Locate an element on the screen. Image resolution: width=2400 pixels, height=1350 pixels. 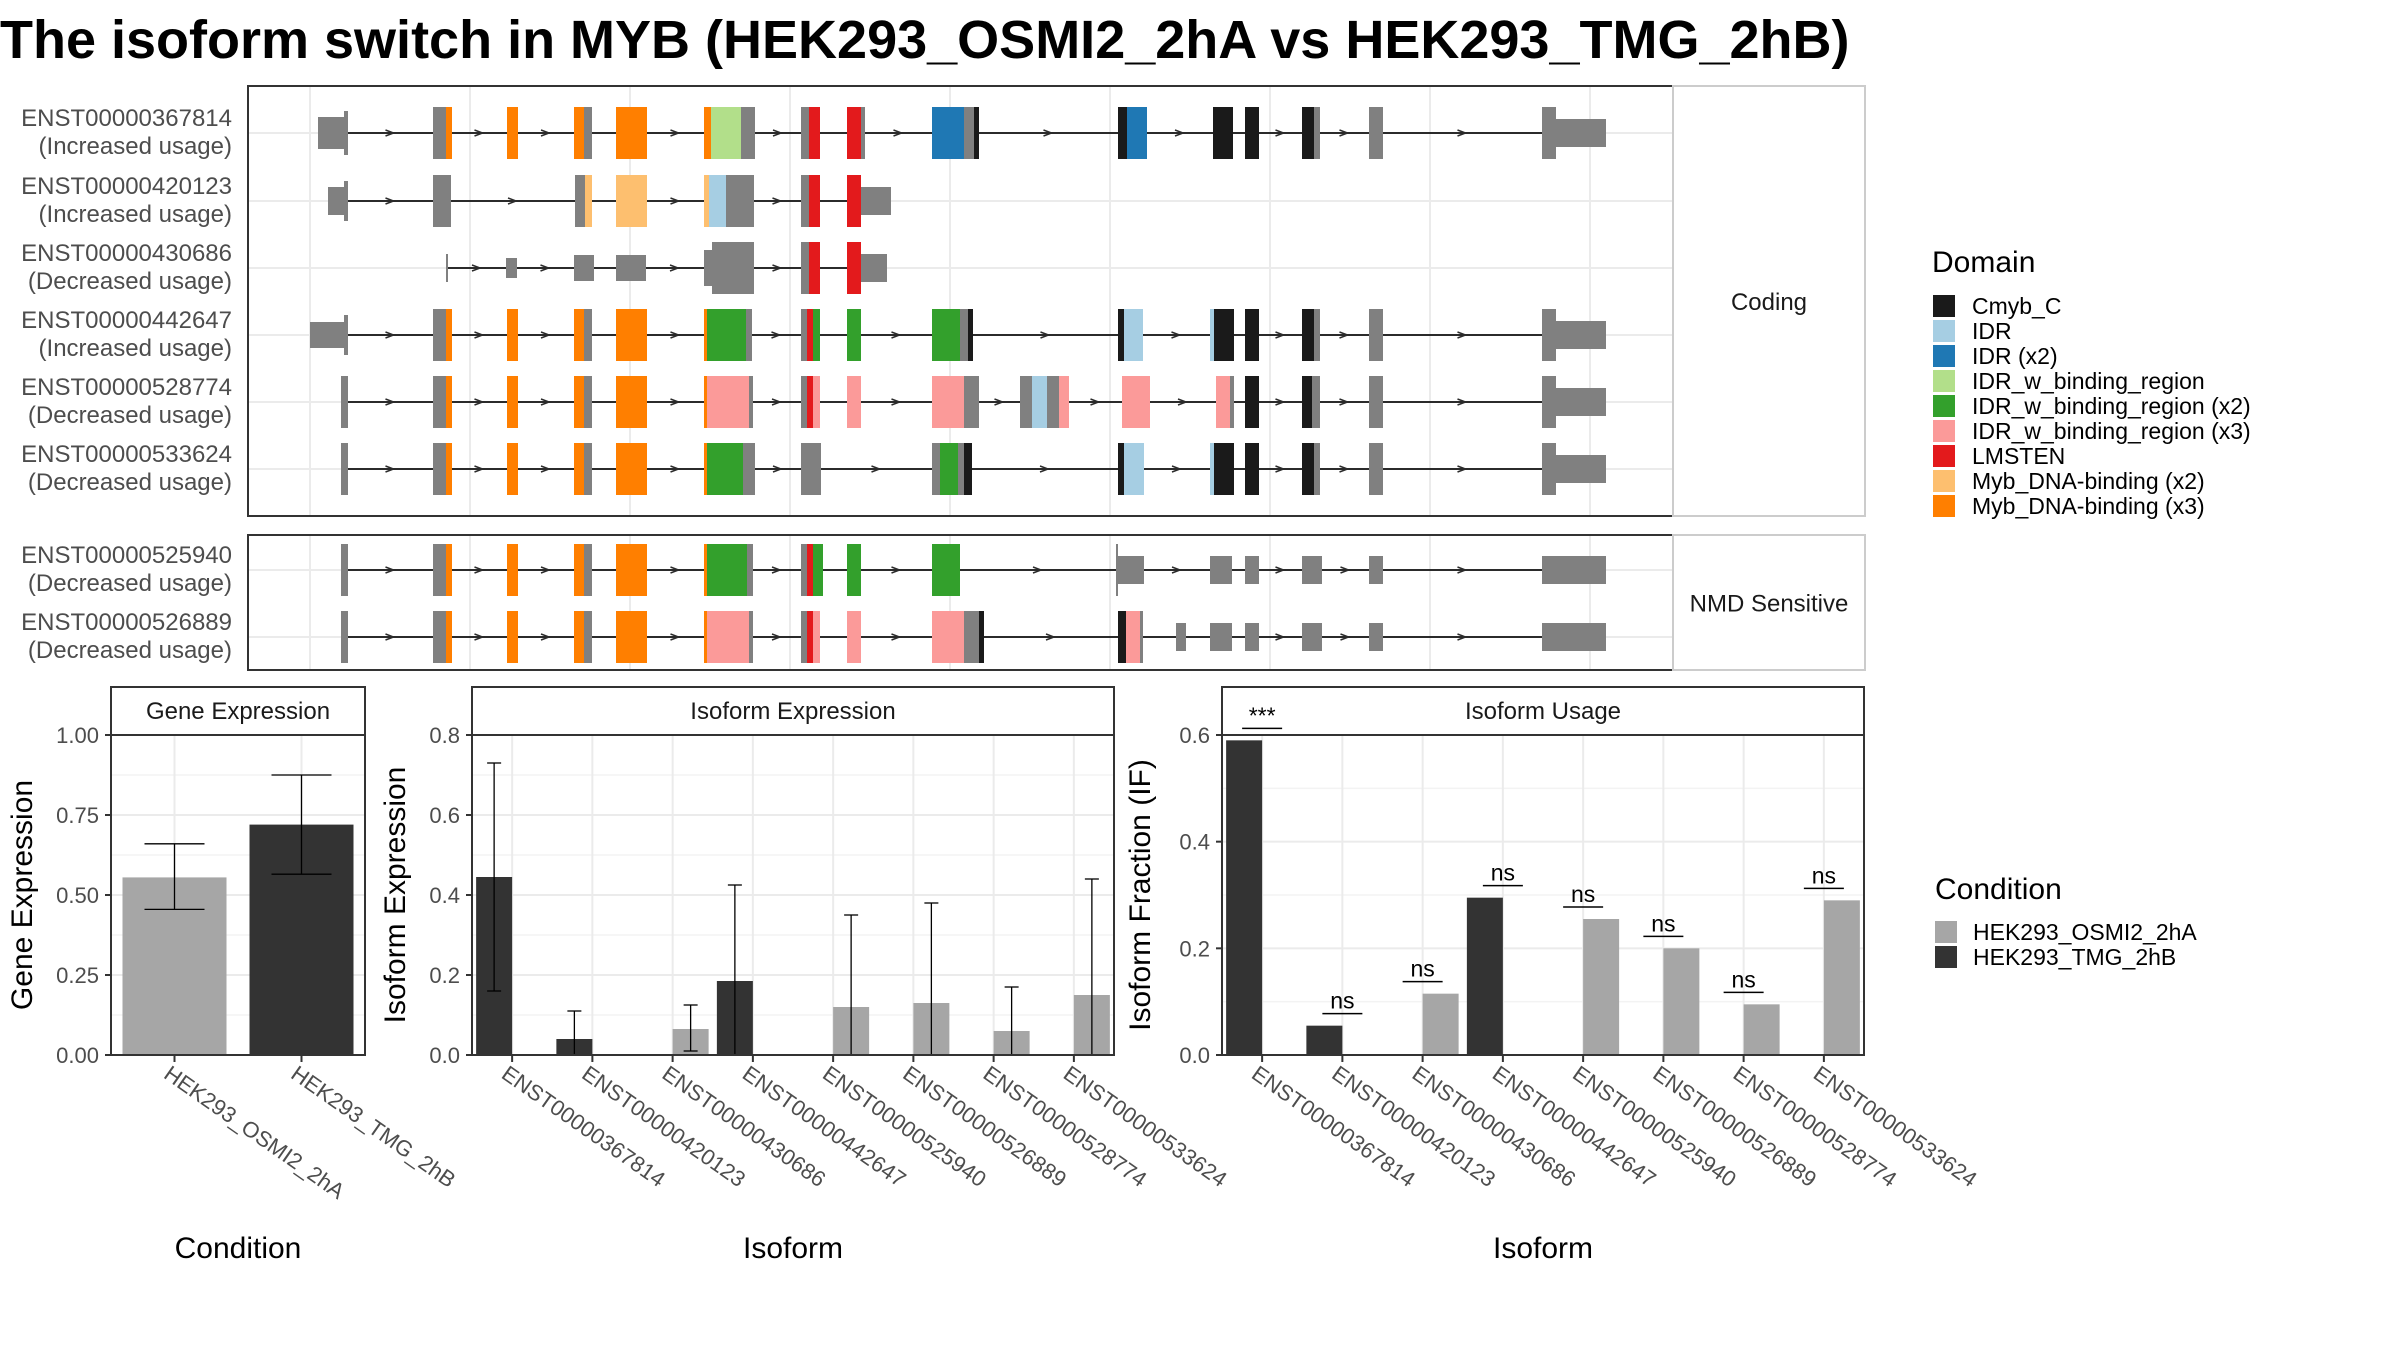
facet-strip is located at coordinates (1769, 301).